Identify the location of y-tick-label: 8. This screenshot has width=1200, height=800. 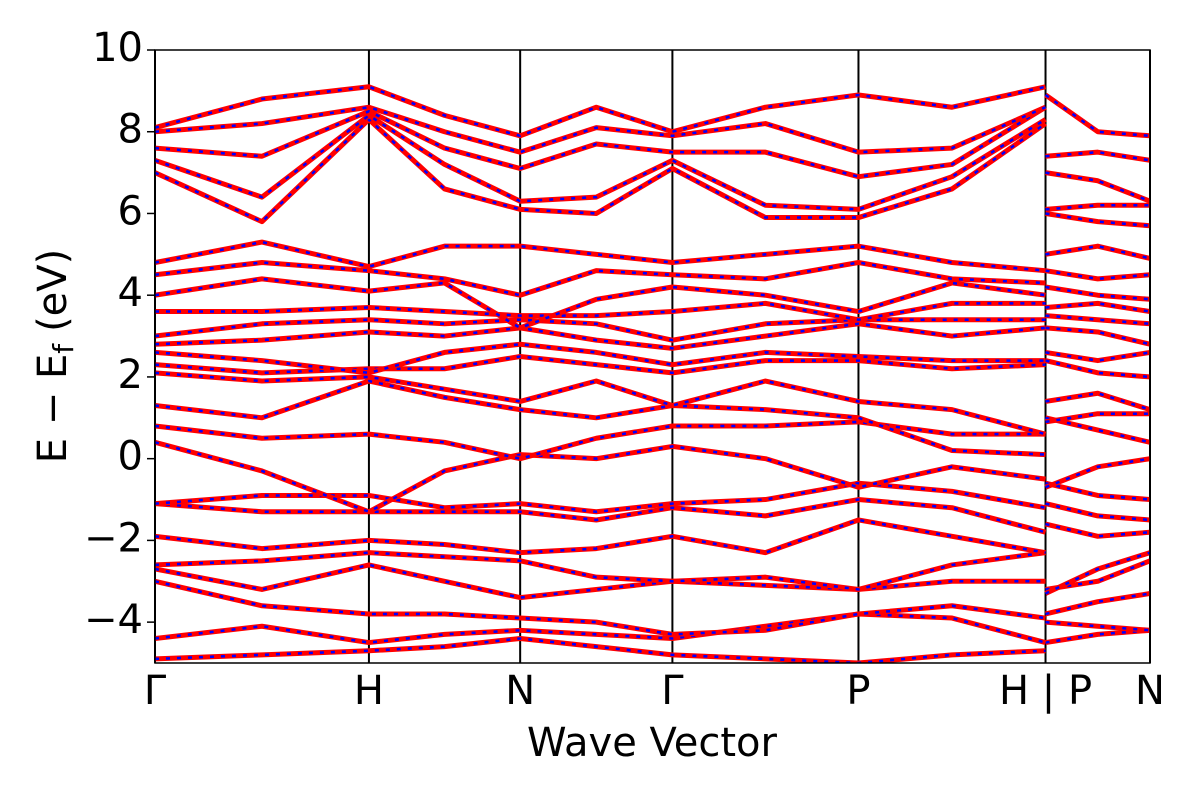
(130, 130).